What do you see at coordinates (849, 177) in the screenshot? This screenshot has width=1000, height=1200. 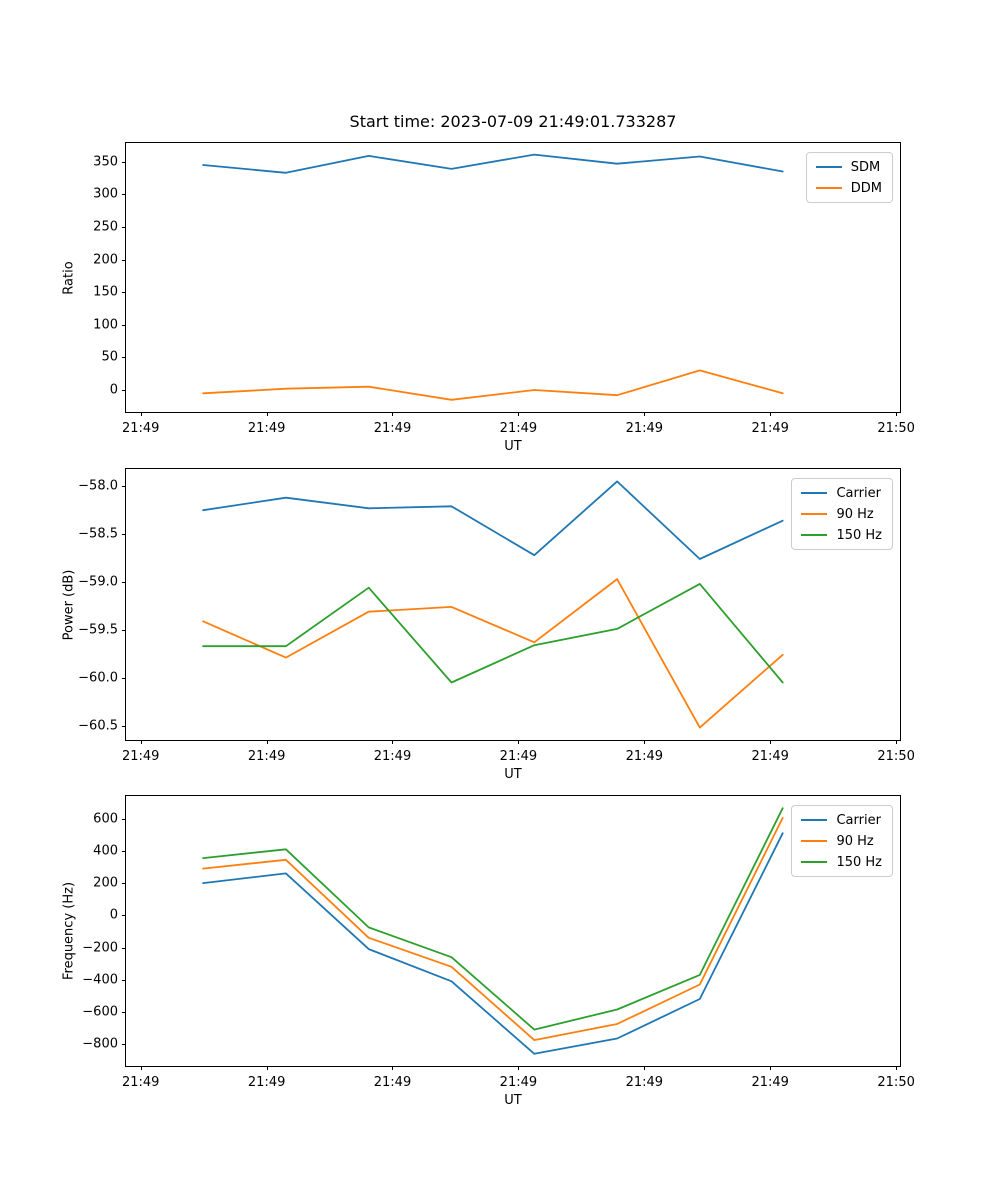 I see `ratio-legend: SDM DDM` at bounding box center [849, 177].